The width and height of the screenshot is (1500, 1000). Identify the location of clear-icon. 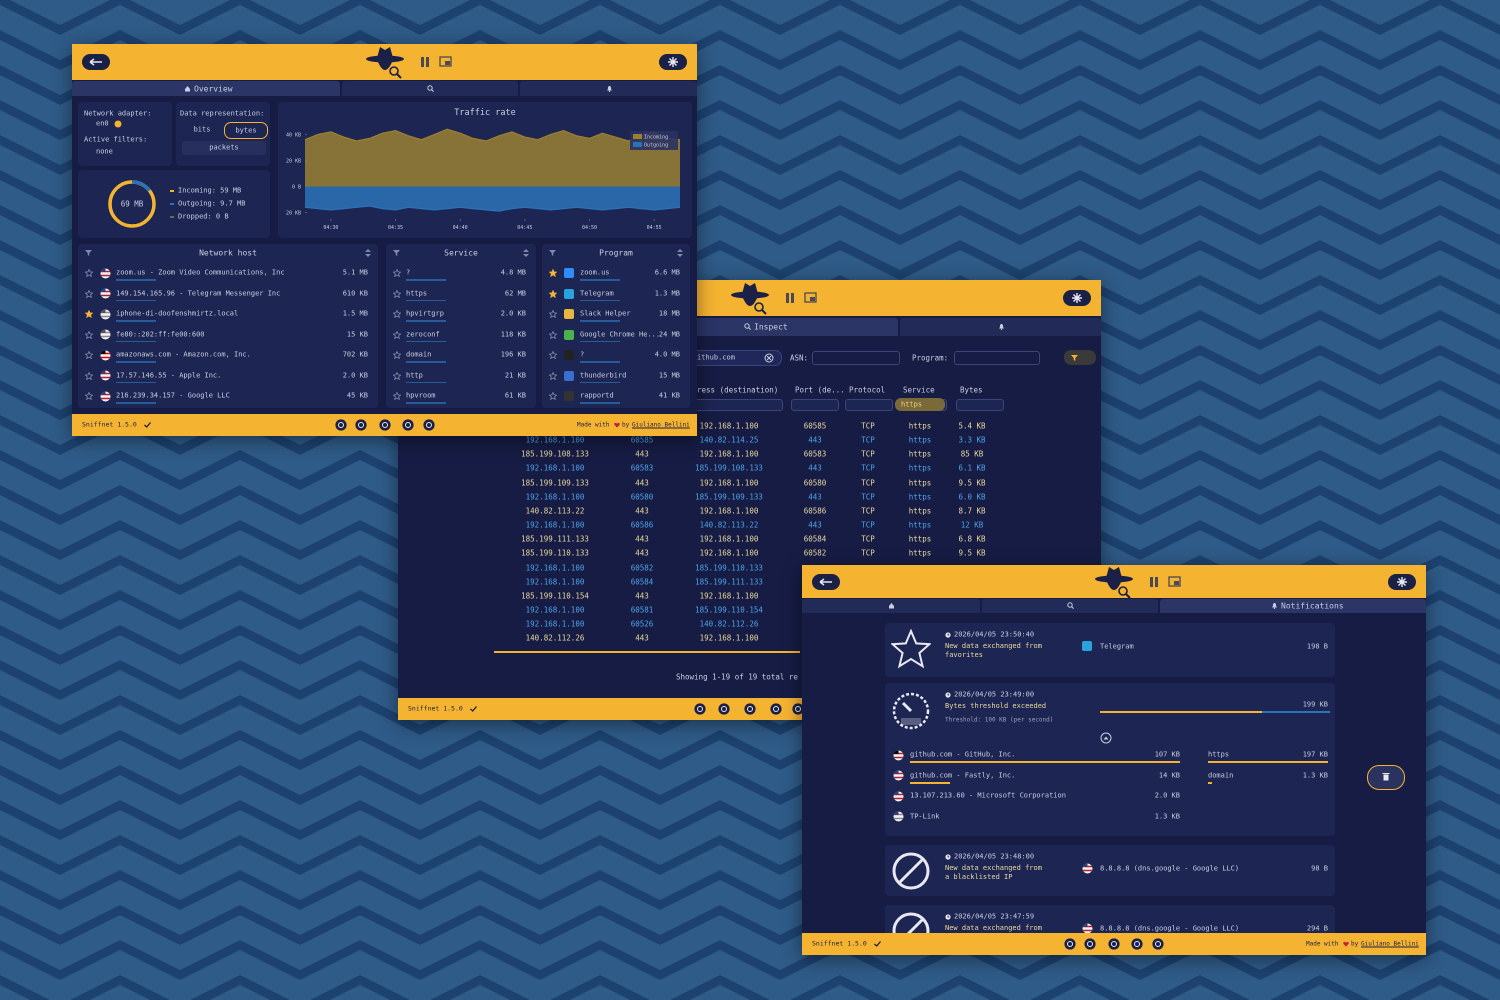
(769, 358).